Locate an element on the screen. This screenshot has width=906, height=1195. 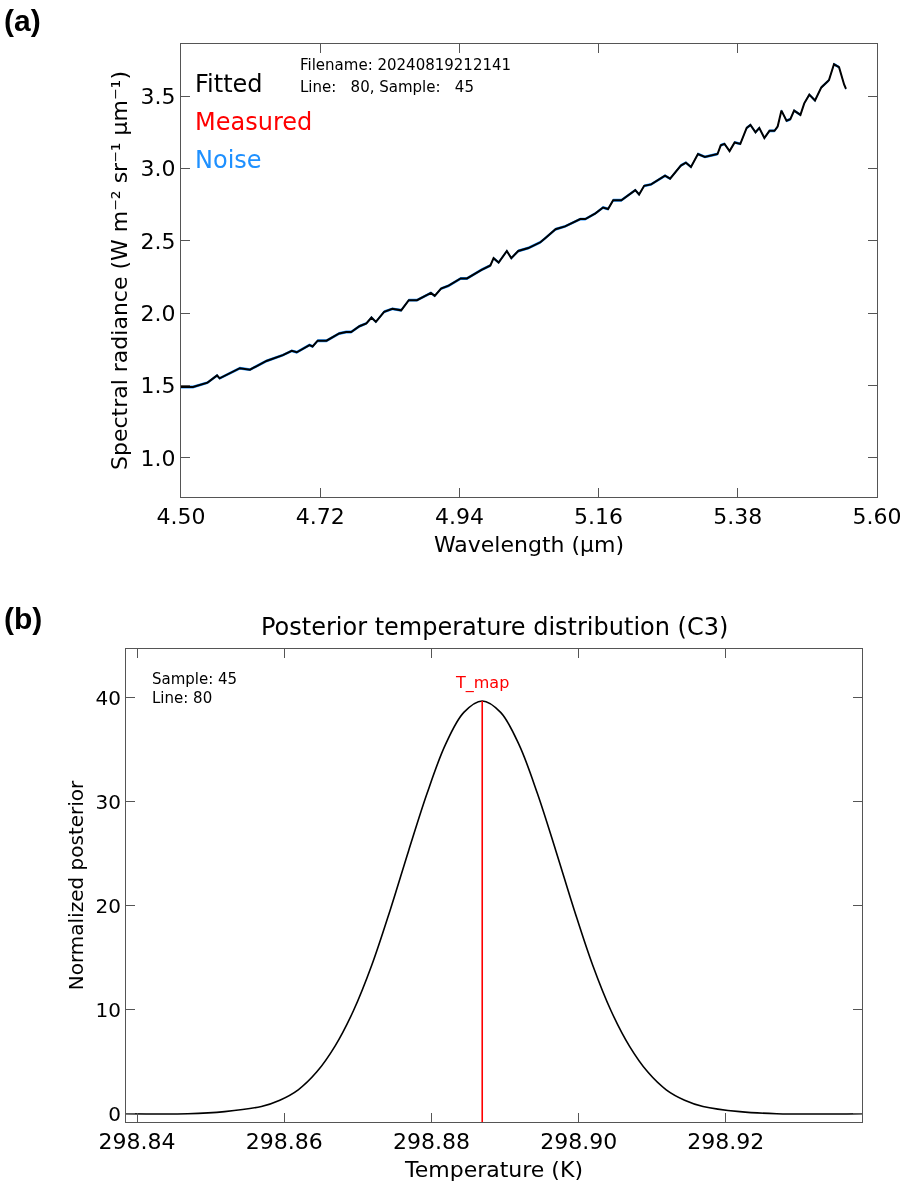
y-tick-label: 40 is located at coordinates (108, 697).